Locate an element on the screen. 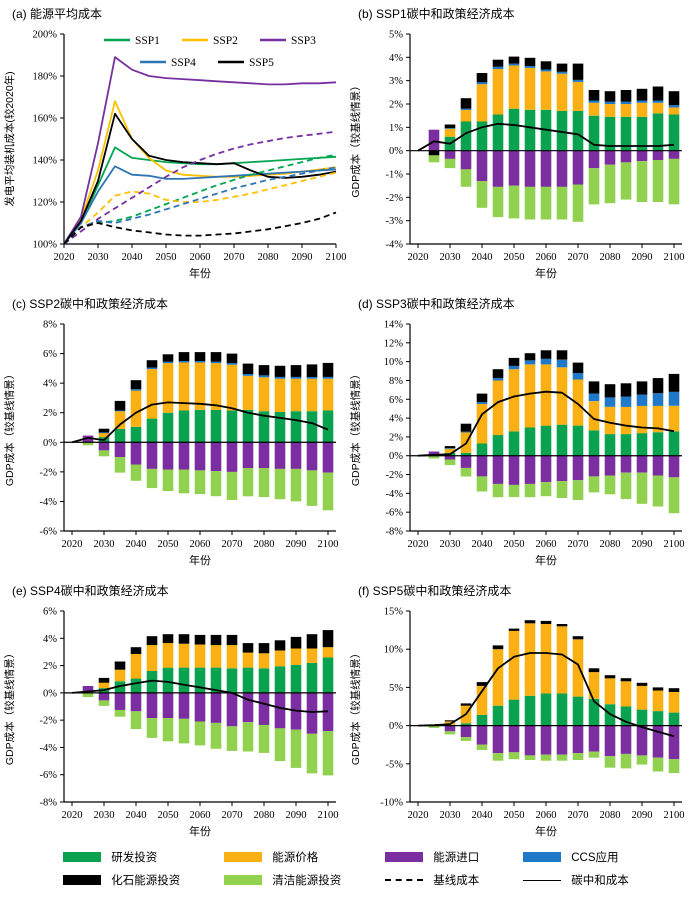 This screenshot has width=692, height=904. series-line-ssp2-baseline is located at coordinates (200, 208).